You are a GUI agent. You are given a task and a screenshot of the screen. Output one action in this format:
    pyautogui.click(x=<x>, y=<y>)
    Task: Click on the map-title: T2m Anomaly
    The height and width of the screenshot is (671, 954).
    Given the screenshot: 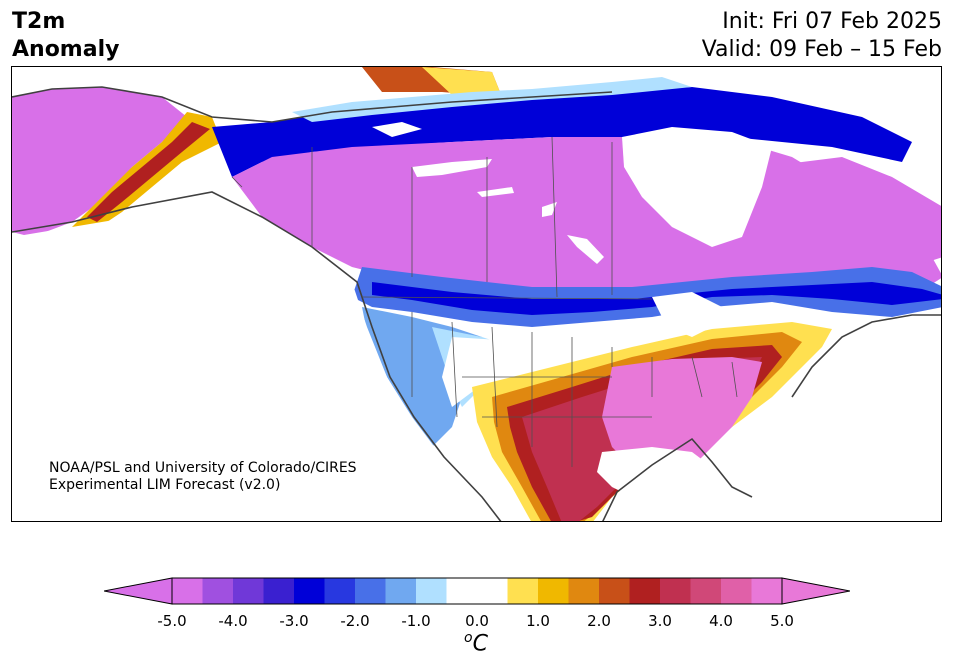 What is the action you would take?
    pyautogui.click(x=65, y=36)
    